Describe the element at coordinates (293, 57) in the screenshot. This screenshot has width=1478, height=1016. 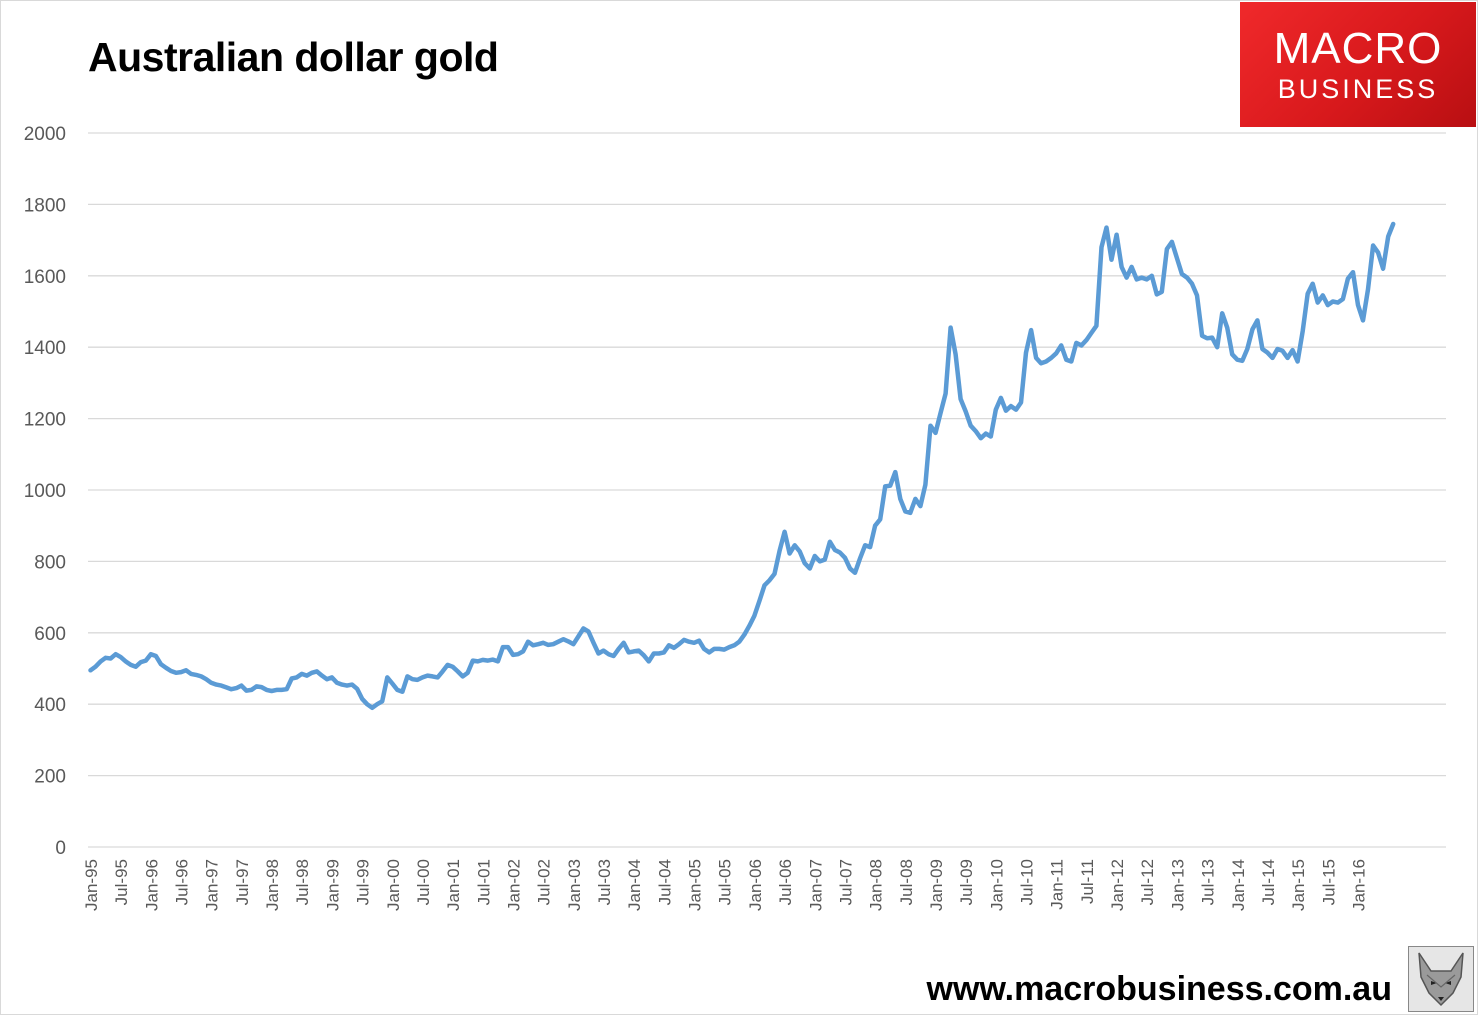
I see `chart-title: Australian dollar gold` at that location.